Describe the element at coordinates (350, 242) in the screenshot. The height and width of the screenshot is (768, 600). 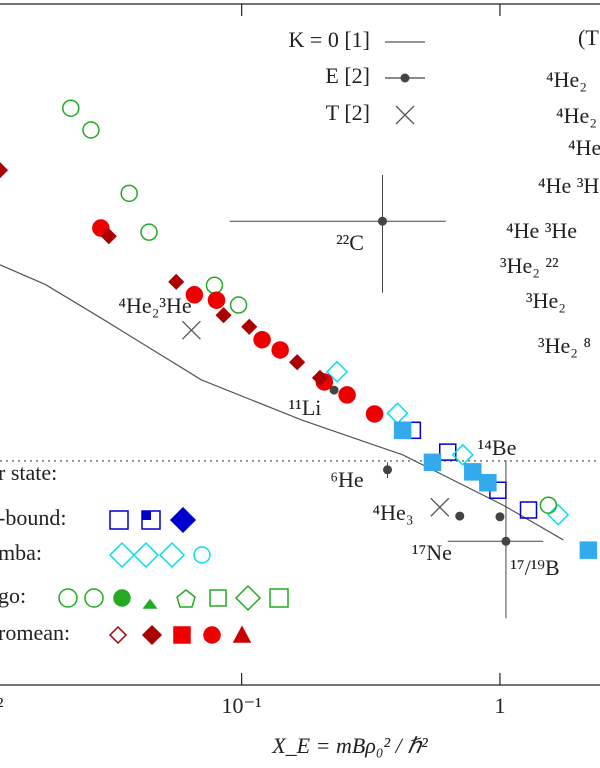
I see `annotation: ²²C` at that location.